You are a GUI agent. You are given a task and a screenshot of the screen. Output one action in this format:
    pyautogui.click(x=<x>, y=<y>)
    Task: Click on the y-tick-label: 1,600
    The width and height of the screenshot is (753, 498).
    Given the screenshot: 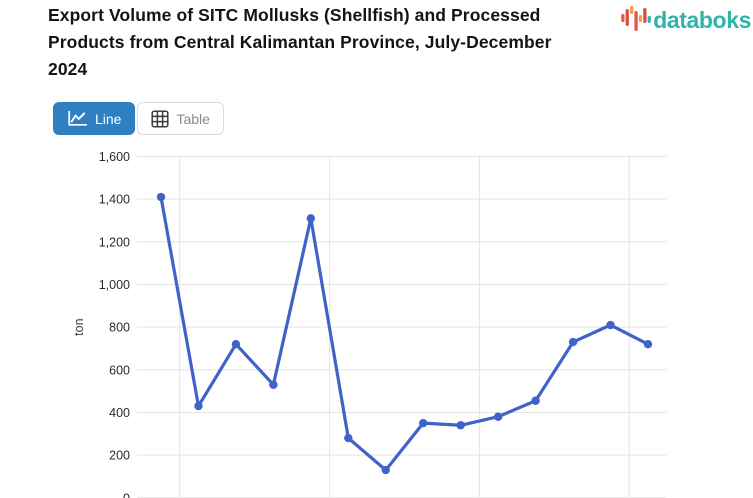 What is the action you would take?
    pyautogui.click(x=114, y=157)
    